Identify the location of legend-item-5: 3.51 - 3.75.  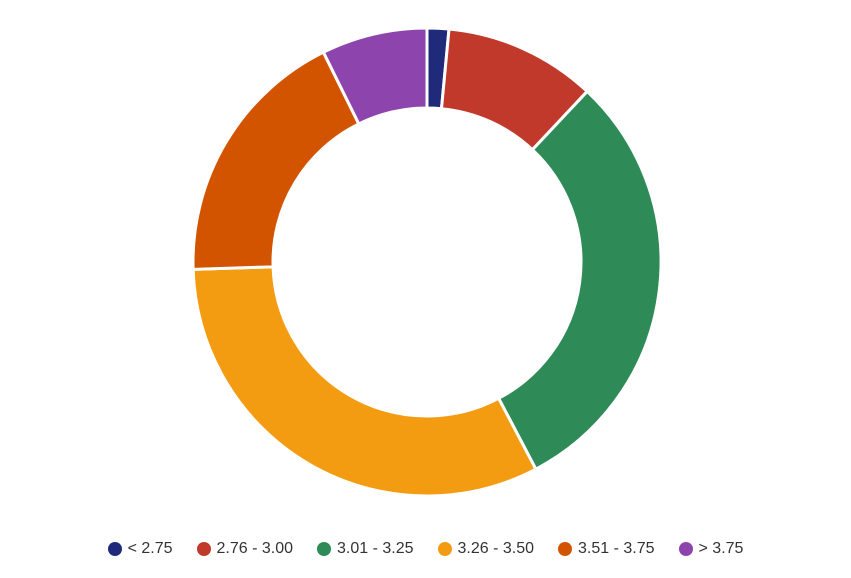
(606, 549).